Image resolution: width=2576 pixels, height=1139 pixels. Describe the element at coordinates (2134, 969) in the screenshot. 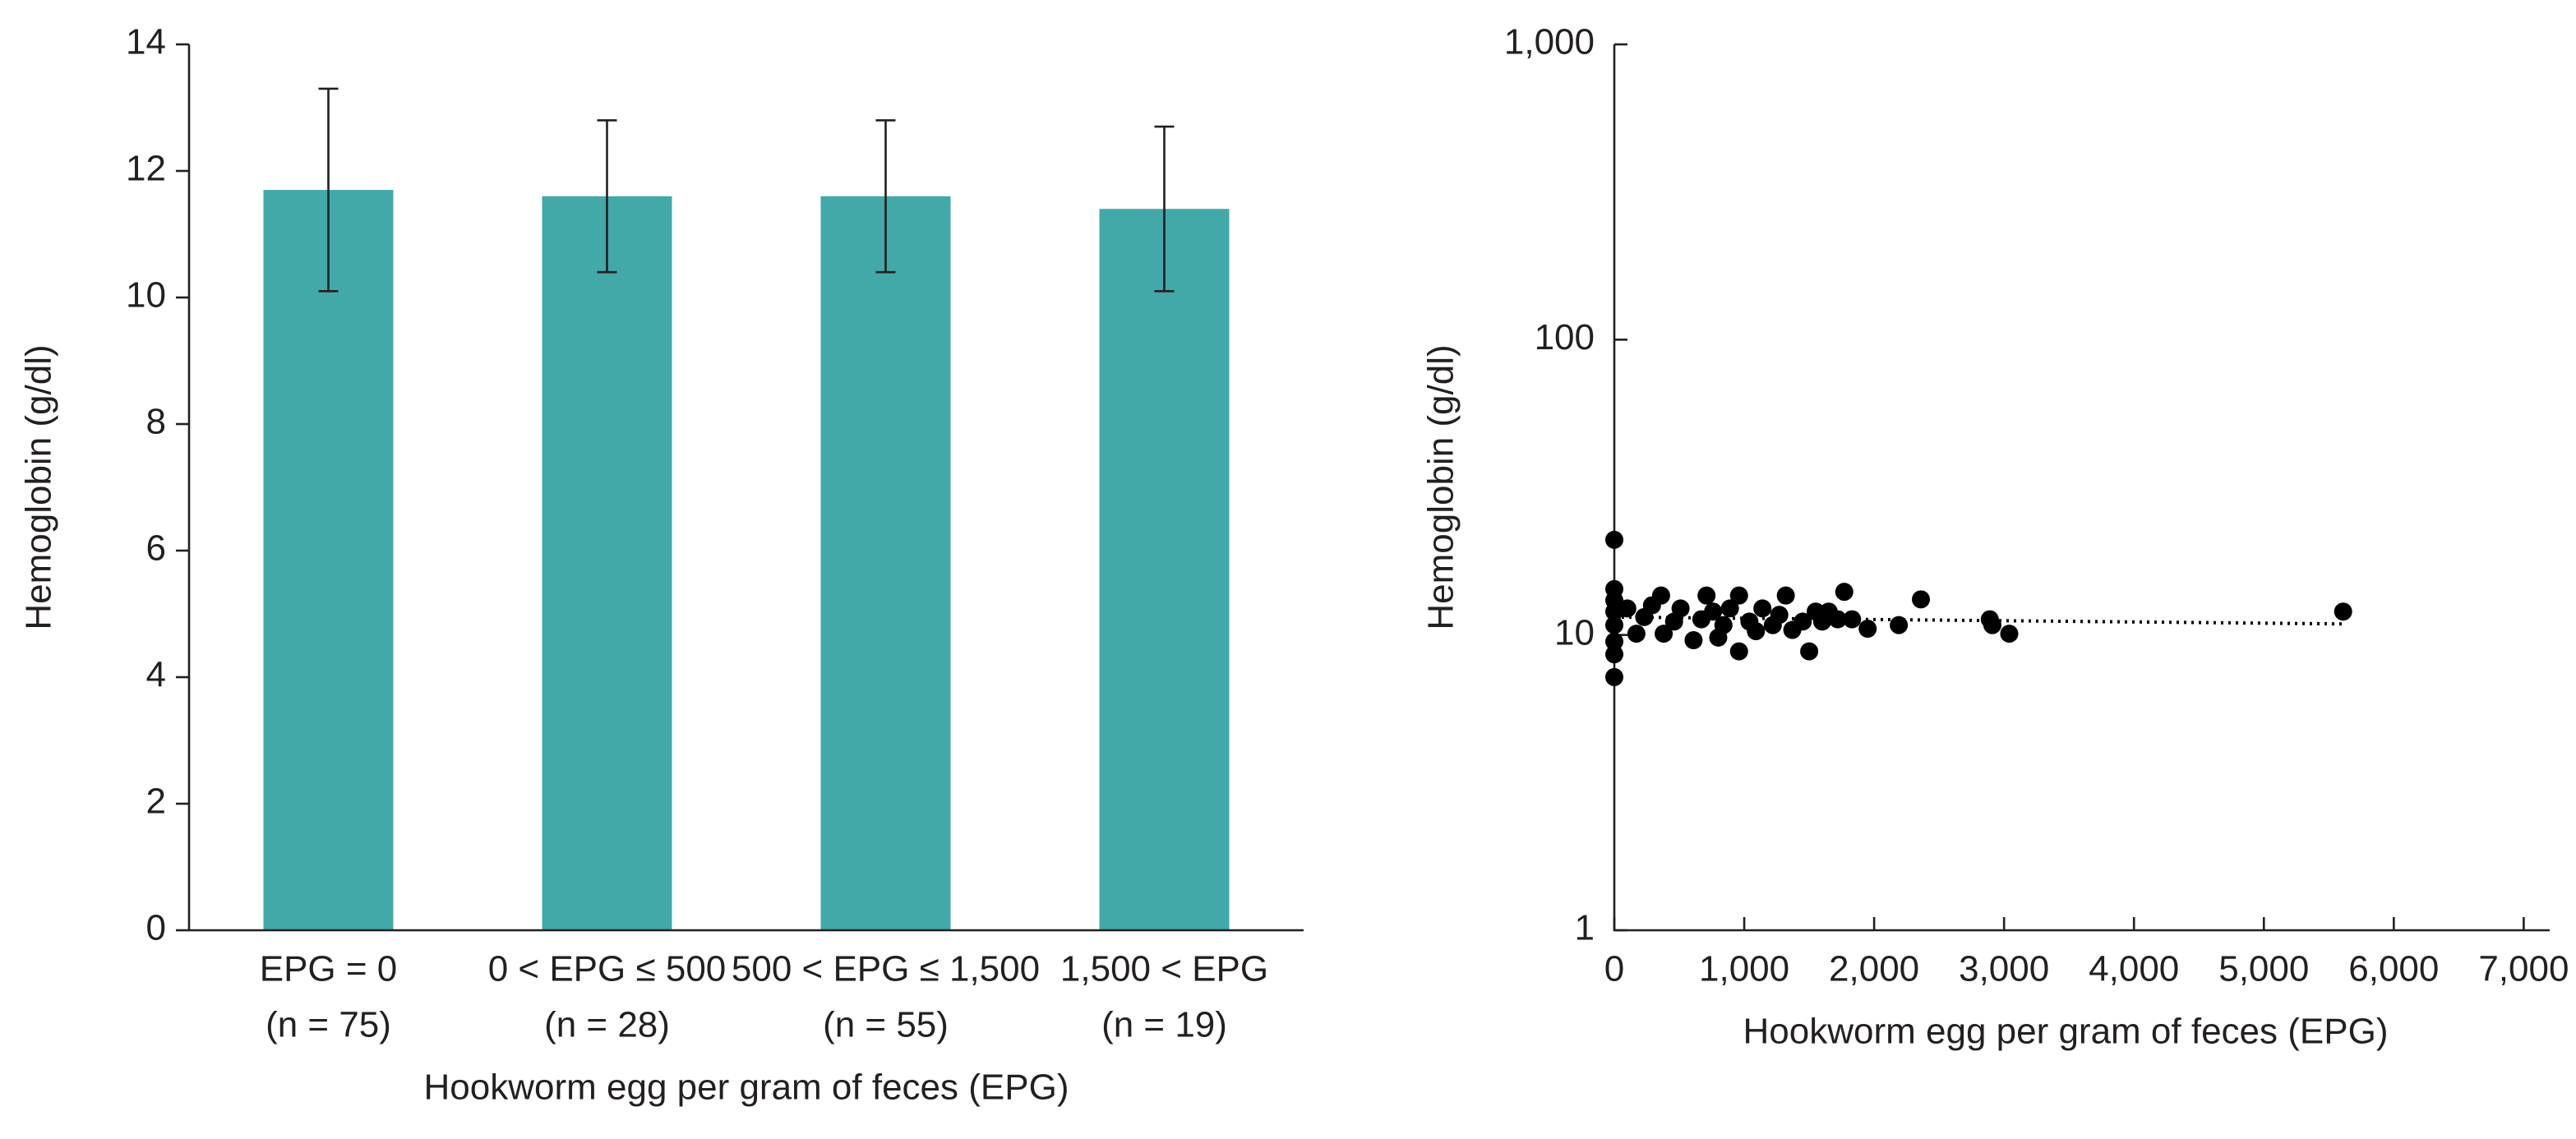

I see `x-tick-label: 4,000` at that location.